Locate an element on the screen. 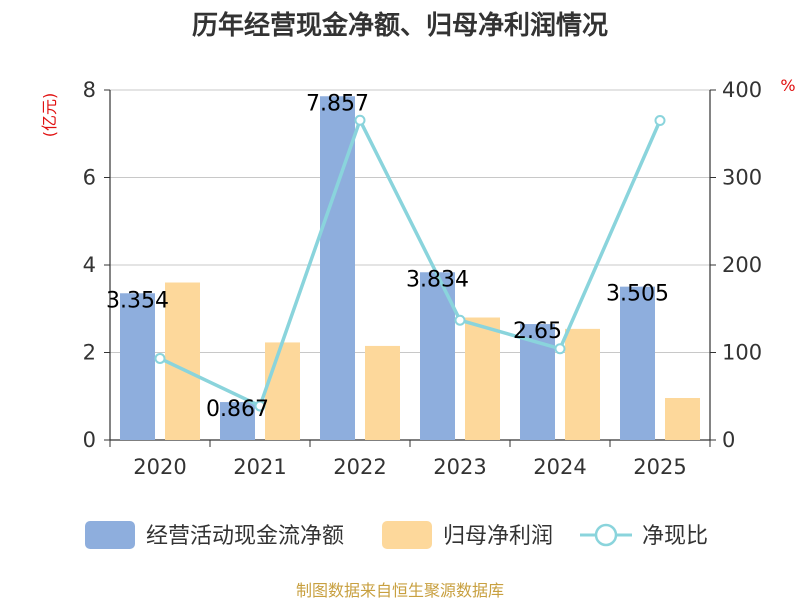 This screenshot has height=600, width=800. ratio-point-2023 is located at coordinates (460, 320).